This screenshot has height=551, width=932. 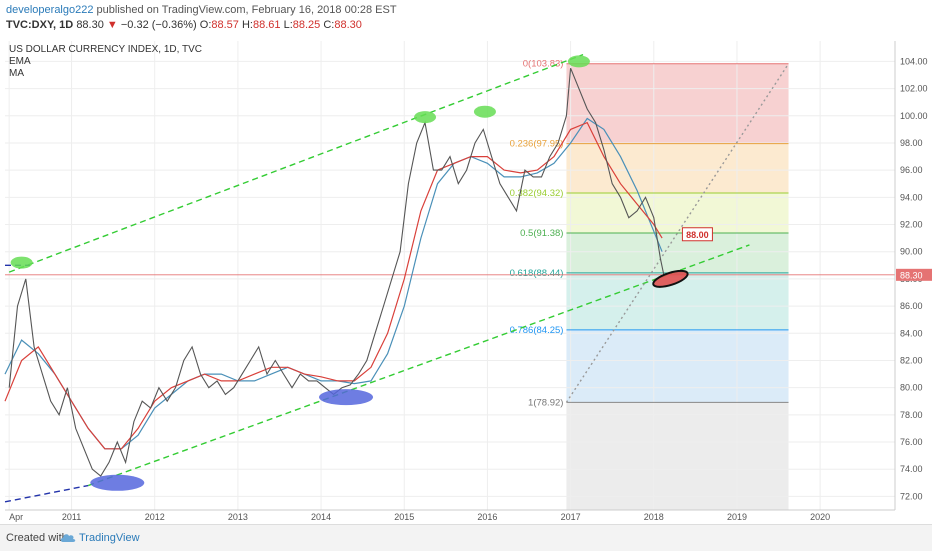 I want to click on trendline, so click(x=46, y=493).